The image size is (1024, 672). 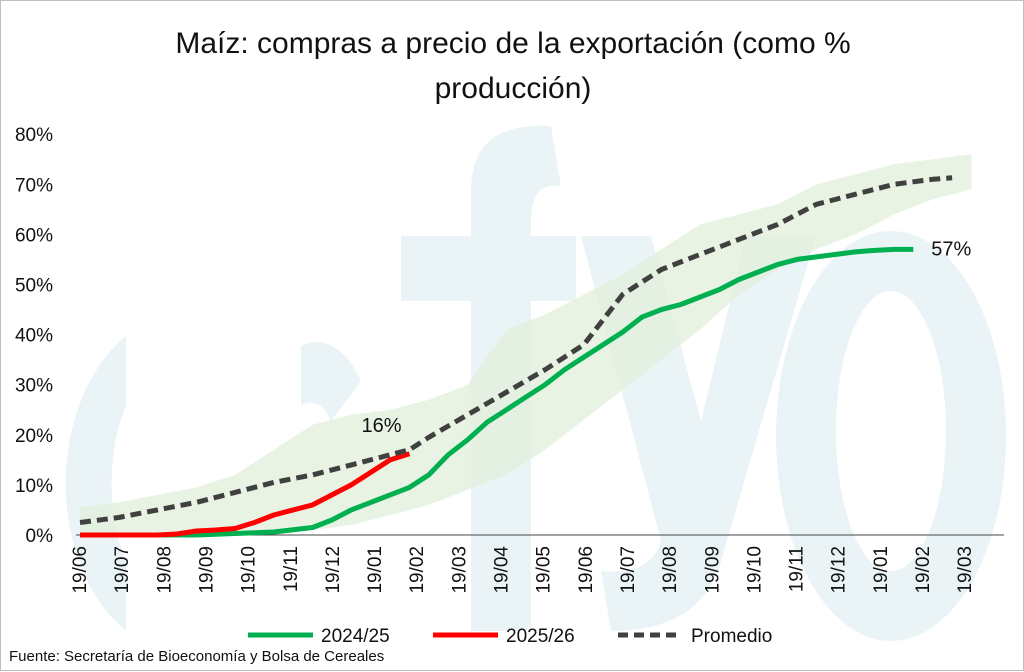 I want to click on watermark-o-letter, so click(x=891, y=436).